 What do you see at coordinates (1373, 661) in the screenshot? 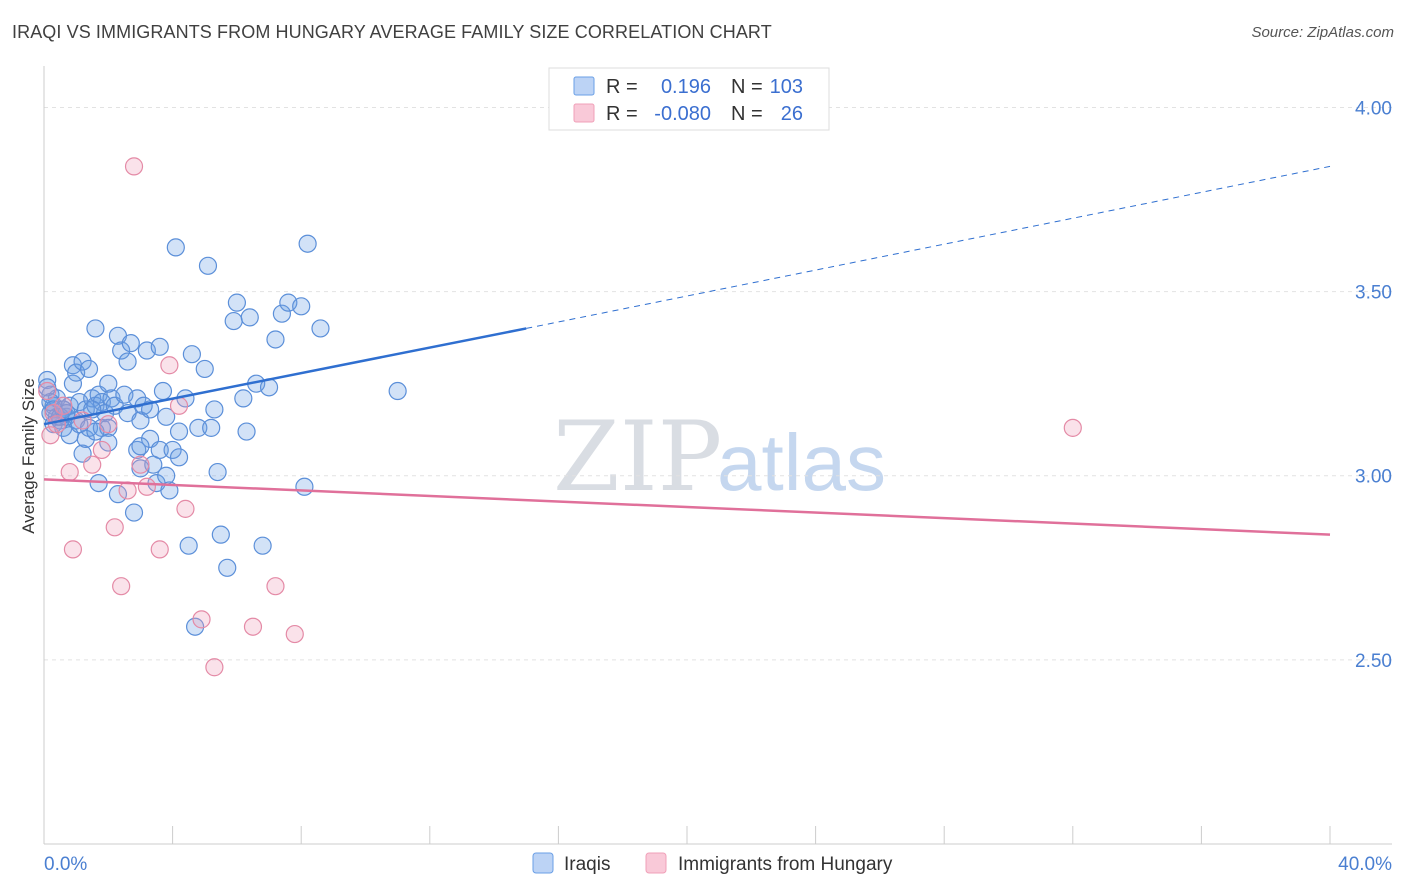
I see `y-tick-label-0: 2.50` at bounding box center [1373, 661].